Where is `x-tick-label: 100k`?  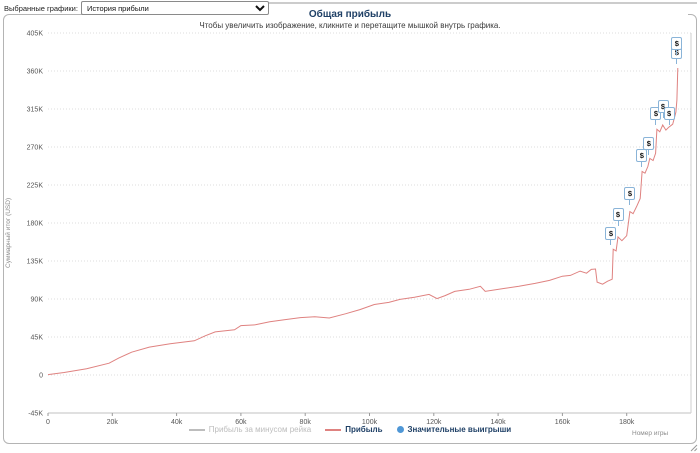
x-tick-label: 100k is located at coordinates (370, 422).